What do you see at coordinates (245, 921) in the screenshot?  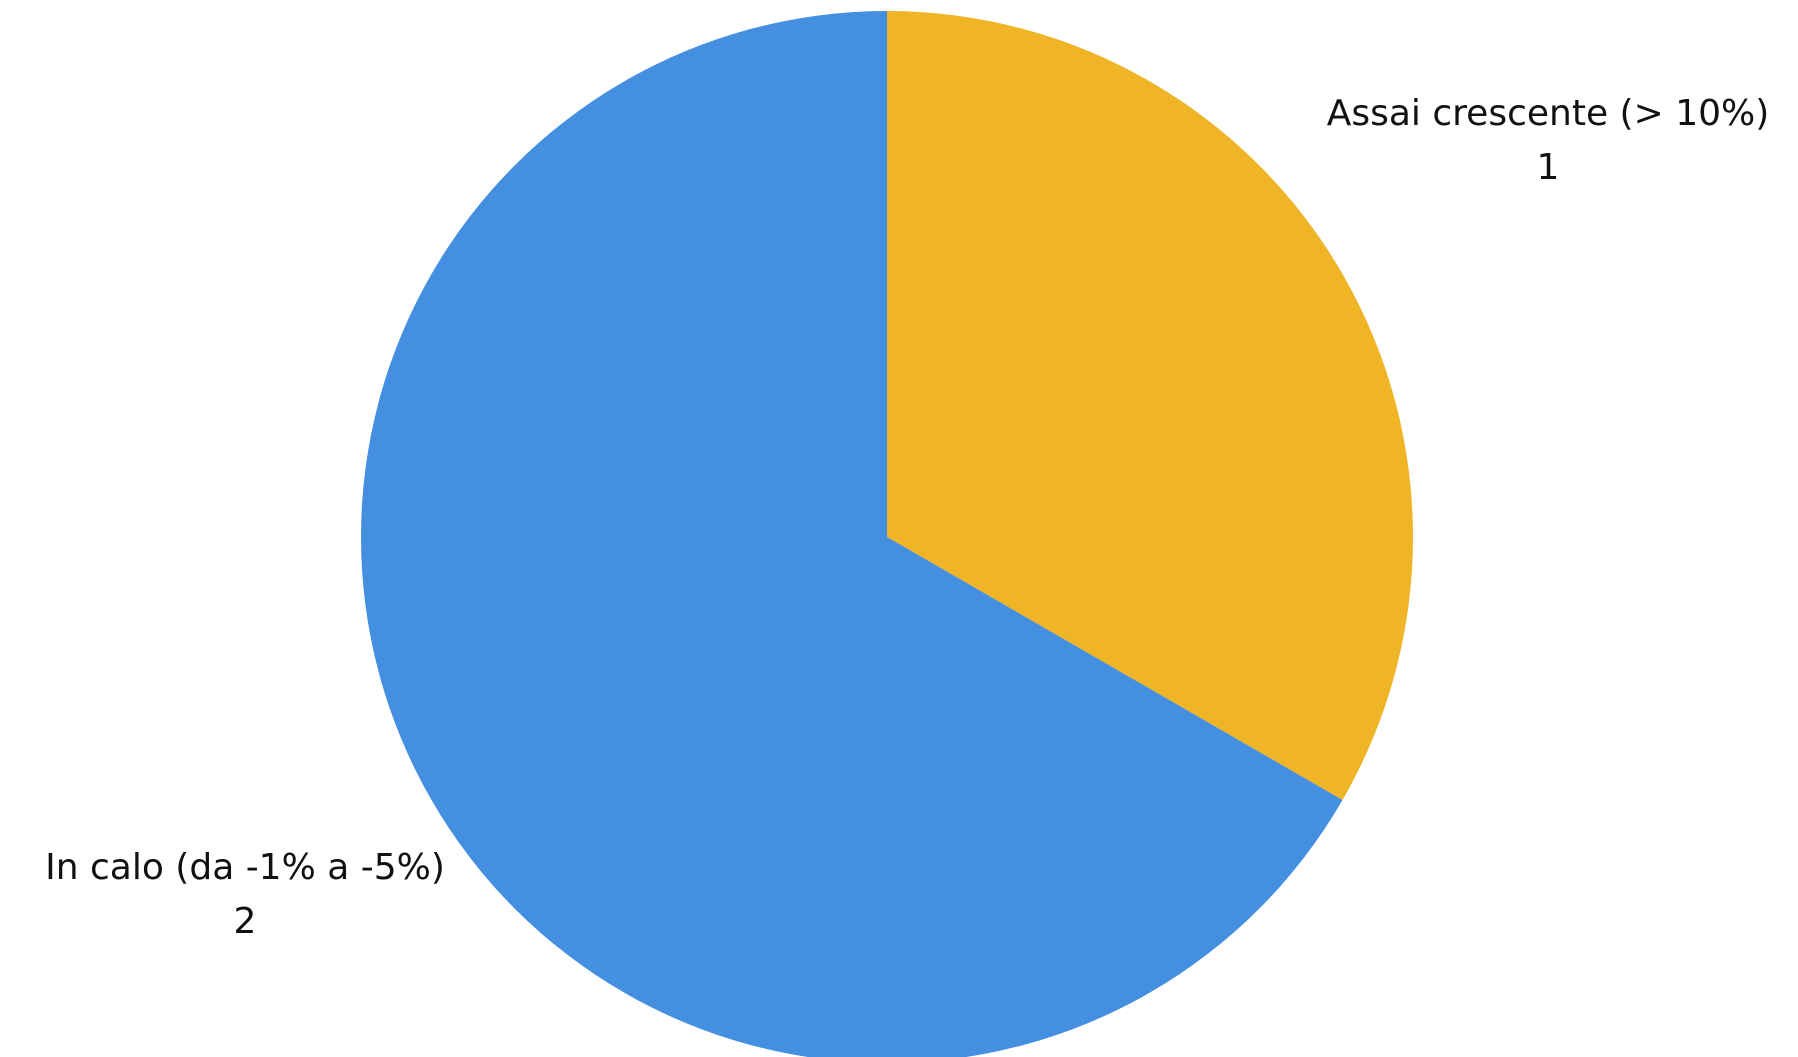 I see `slice-value-label: 2` at bounding box center [245, 921].